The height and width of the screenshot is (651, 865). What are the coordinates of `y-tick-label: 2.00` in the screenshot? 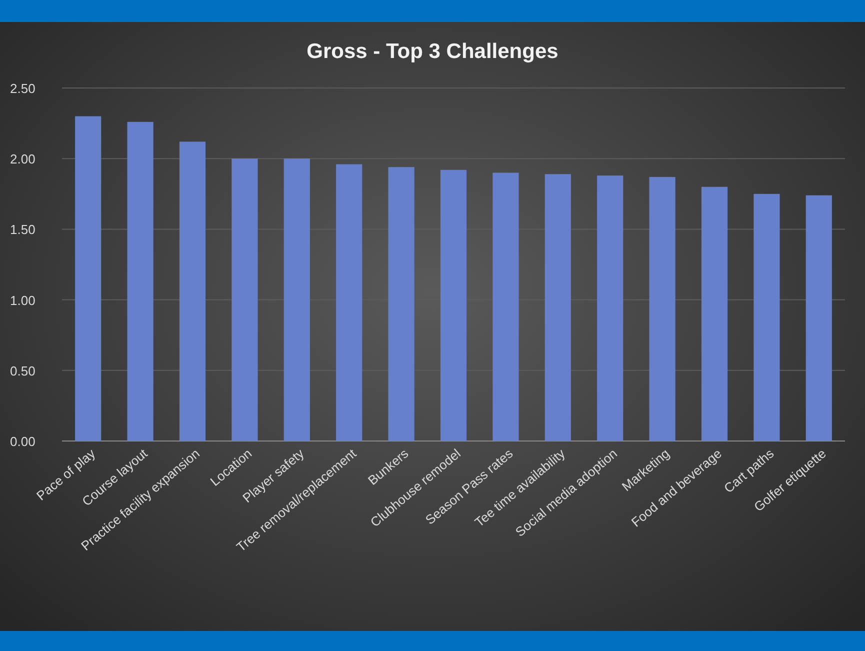 It's located at (23, 159).